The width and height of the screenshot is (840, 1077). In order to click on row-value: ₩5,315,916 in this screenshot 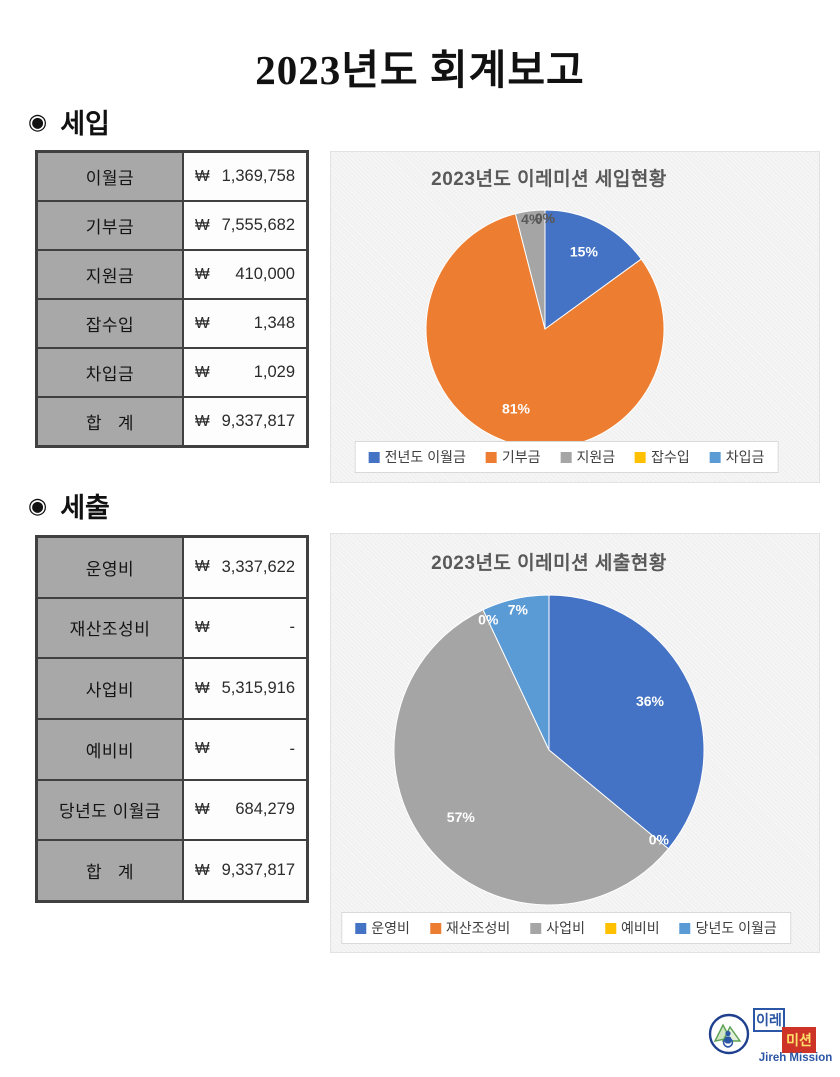, I will do `click(245, 688)`.